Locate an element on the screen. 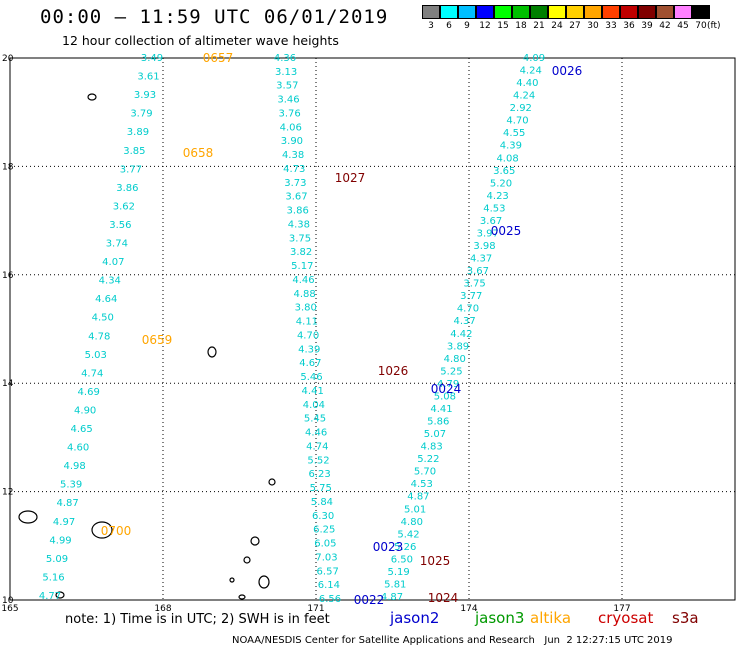  pass-time-label: 0657 is located at coordinates (218, 58).